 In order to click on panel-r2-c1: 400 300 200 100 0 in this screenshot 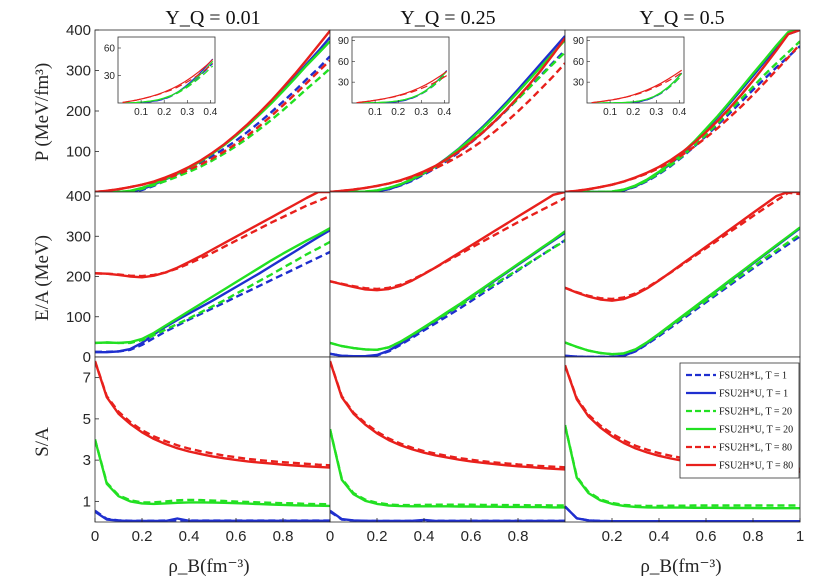, I will do `click(198, 277)`.